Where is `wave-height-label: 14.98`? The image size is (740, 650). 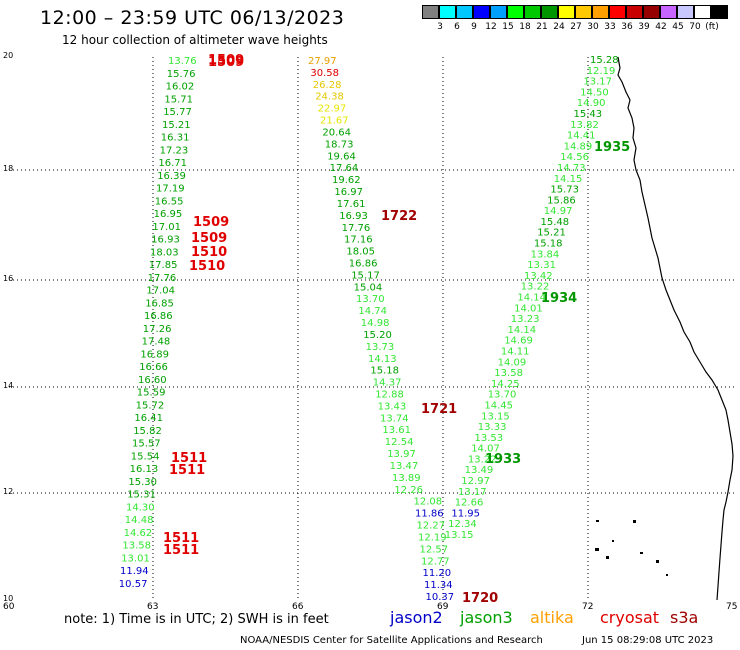 wave-height-label: 14.98 is located at coordinates (375, 323).